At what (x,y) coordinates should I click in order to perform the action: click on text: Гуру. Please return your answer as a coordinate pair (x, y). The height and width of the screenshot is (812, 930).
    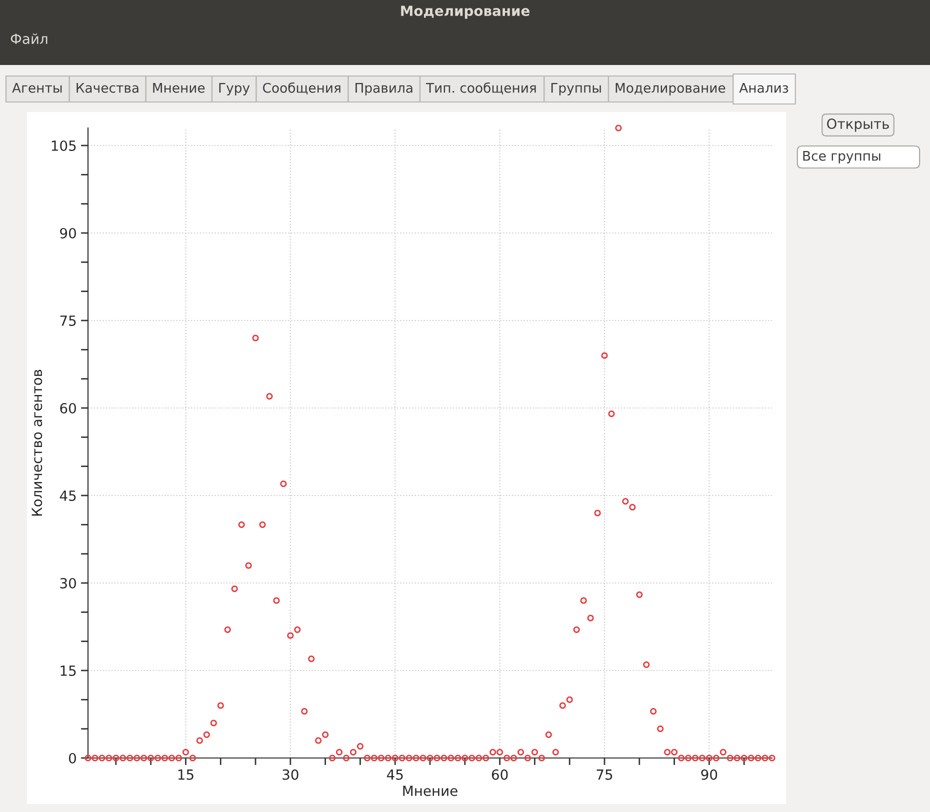
    Looking at the image, I should click on (234, 89).